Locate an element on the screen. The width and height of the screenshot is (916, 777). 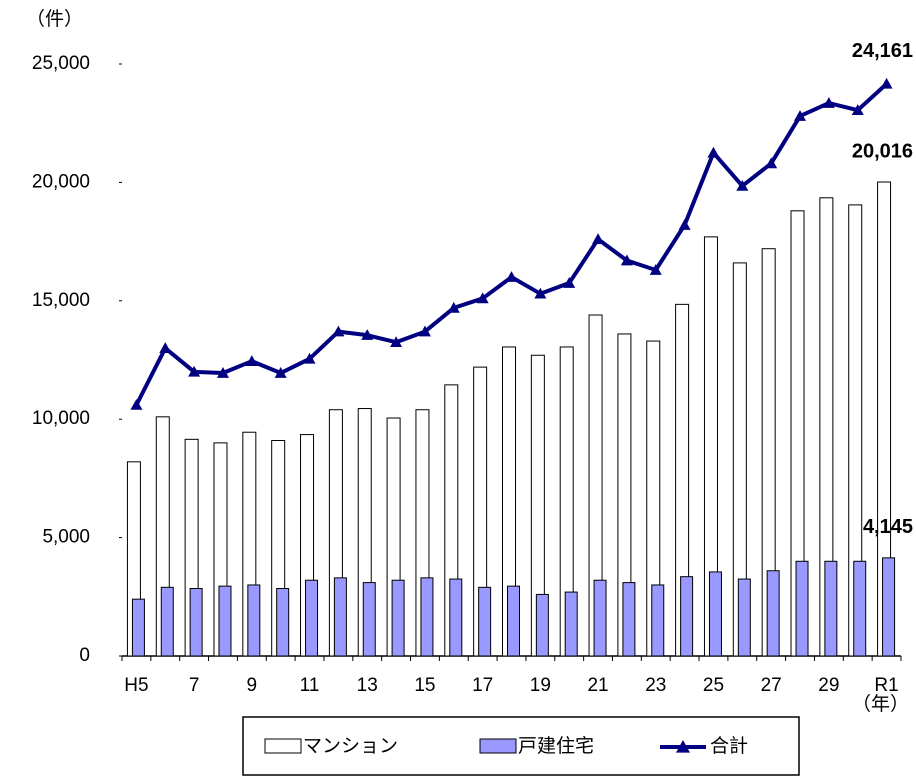
x-tick-label: 25 is located at coordinates (713, 685).